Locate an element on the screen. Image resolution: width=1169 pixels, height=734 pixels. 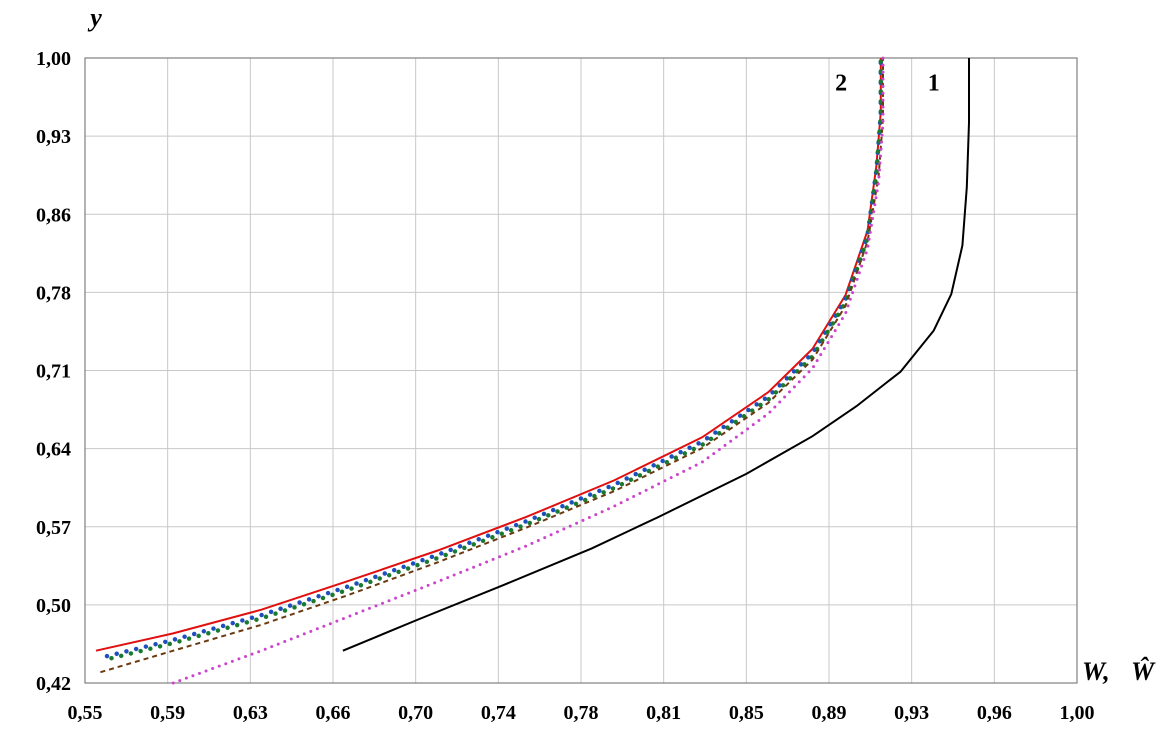
x-tick-label: 0,63 is located at coordinates (250, 713).